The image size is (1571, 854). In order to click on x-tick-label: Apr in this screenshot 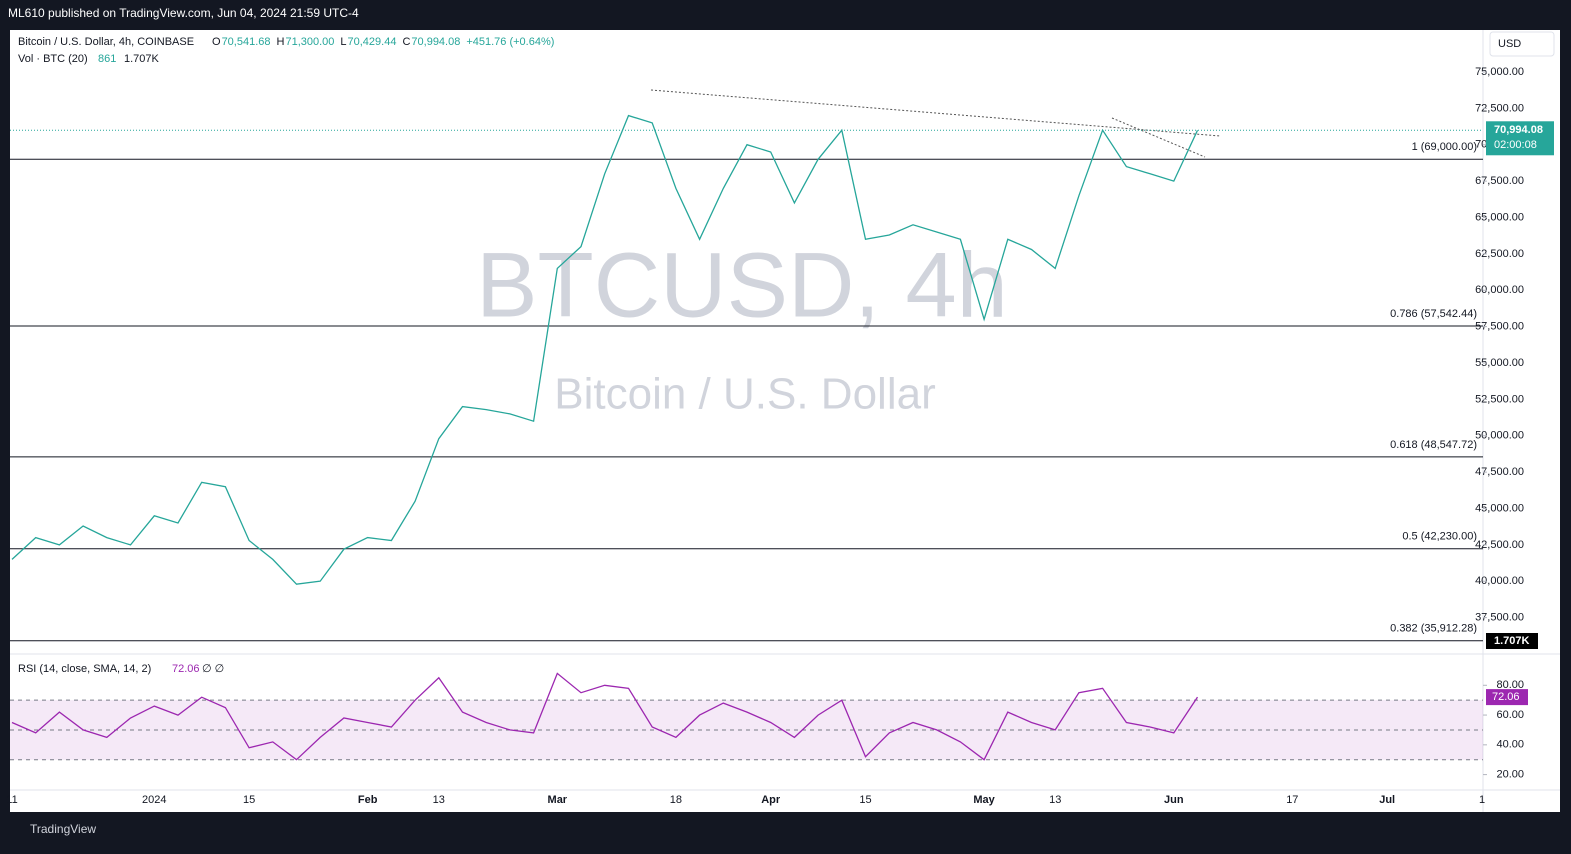, I will do `click(771, 800)`.